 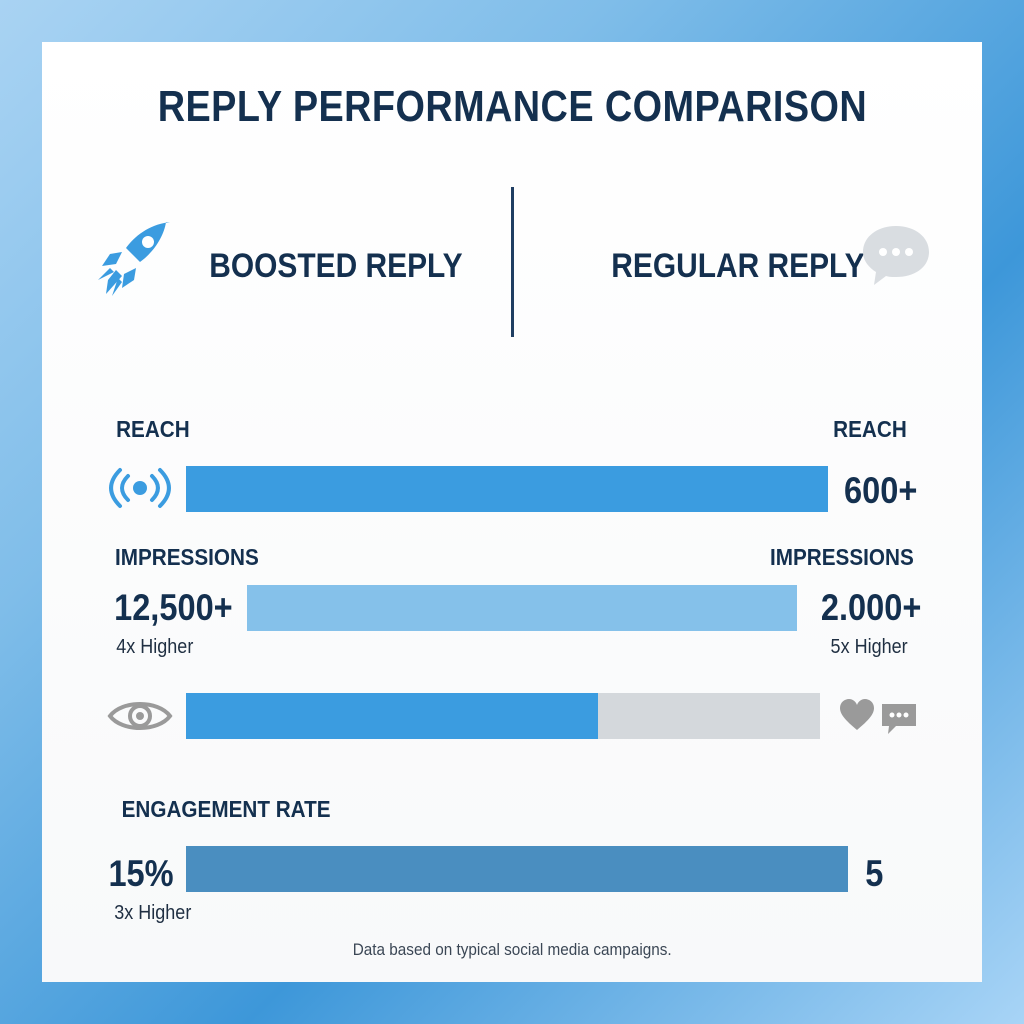 What do you see at coordinates (517, 869) in the screenshot?
I see `engagement-bar` at bounding box center [517, 869].